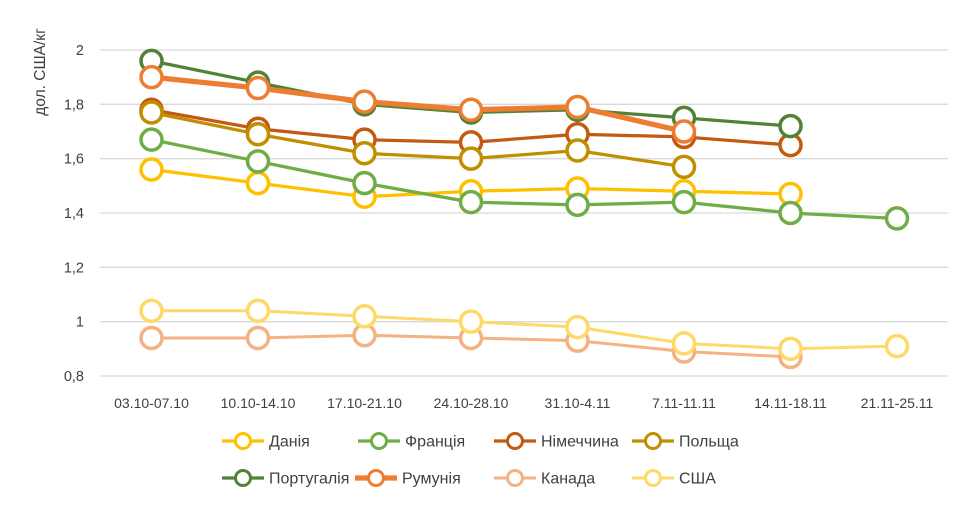 This screenshot has height=505, width=975. What do you see at coordinates (580, 442) in the screenshot?
I see `legend-label: Німеччина` at bounding box center [580, 442].